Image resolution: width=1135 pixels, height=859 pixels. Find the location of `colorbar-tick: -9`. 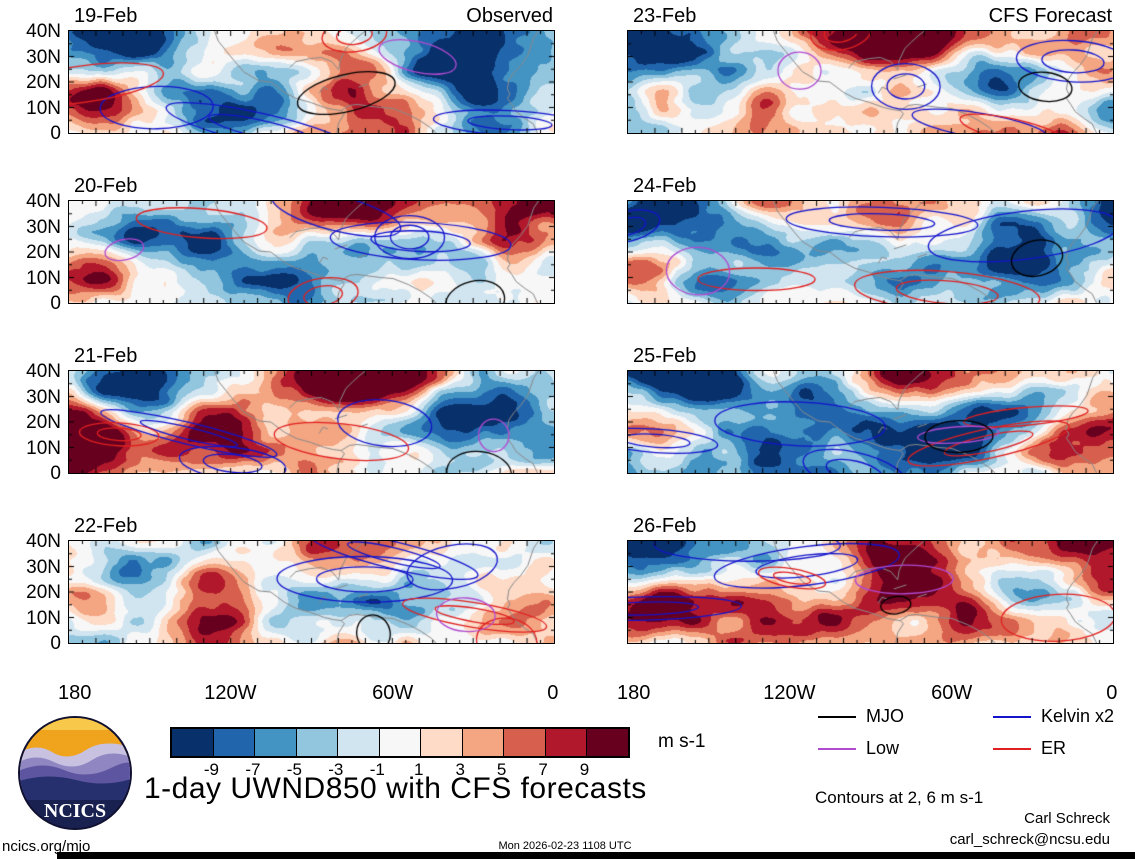

colorbar-tick: -9 is located at coordinates (211, 769).